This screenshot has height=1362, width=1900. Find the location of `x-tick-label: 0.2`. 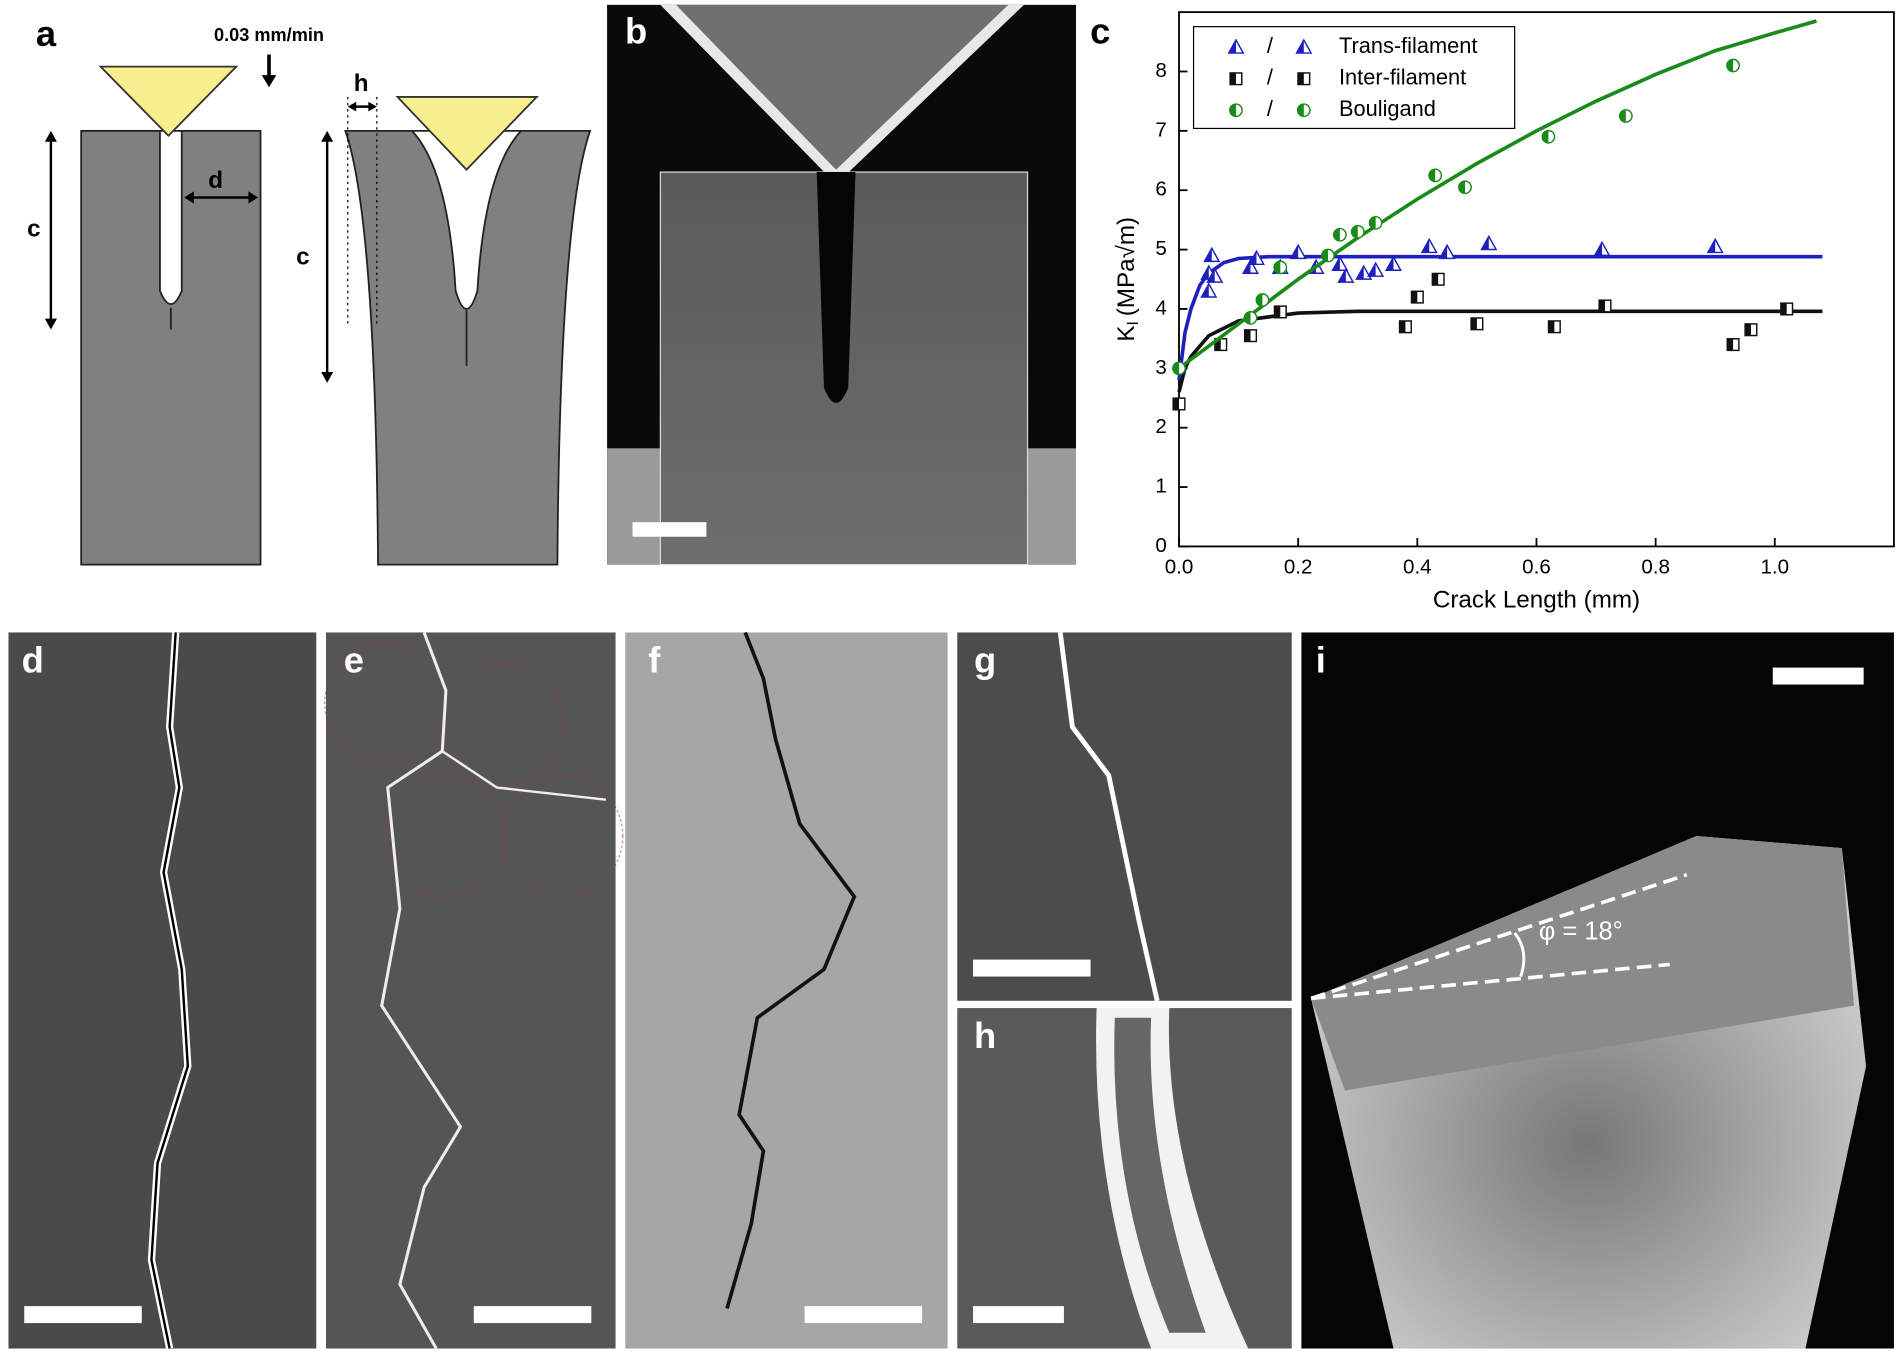

x-tick-label: 0.2 is located at coordinates (1298, 567).